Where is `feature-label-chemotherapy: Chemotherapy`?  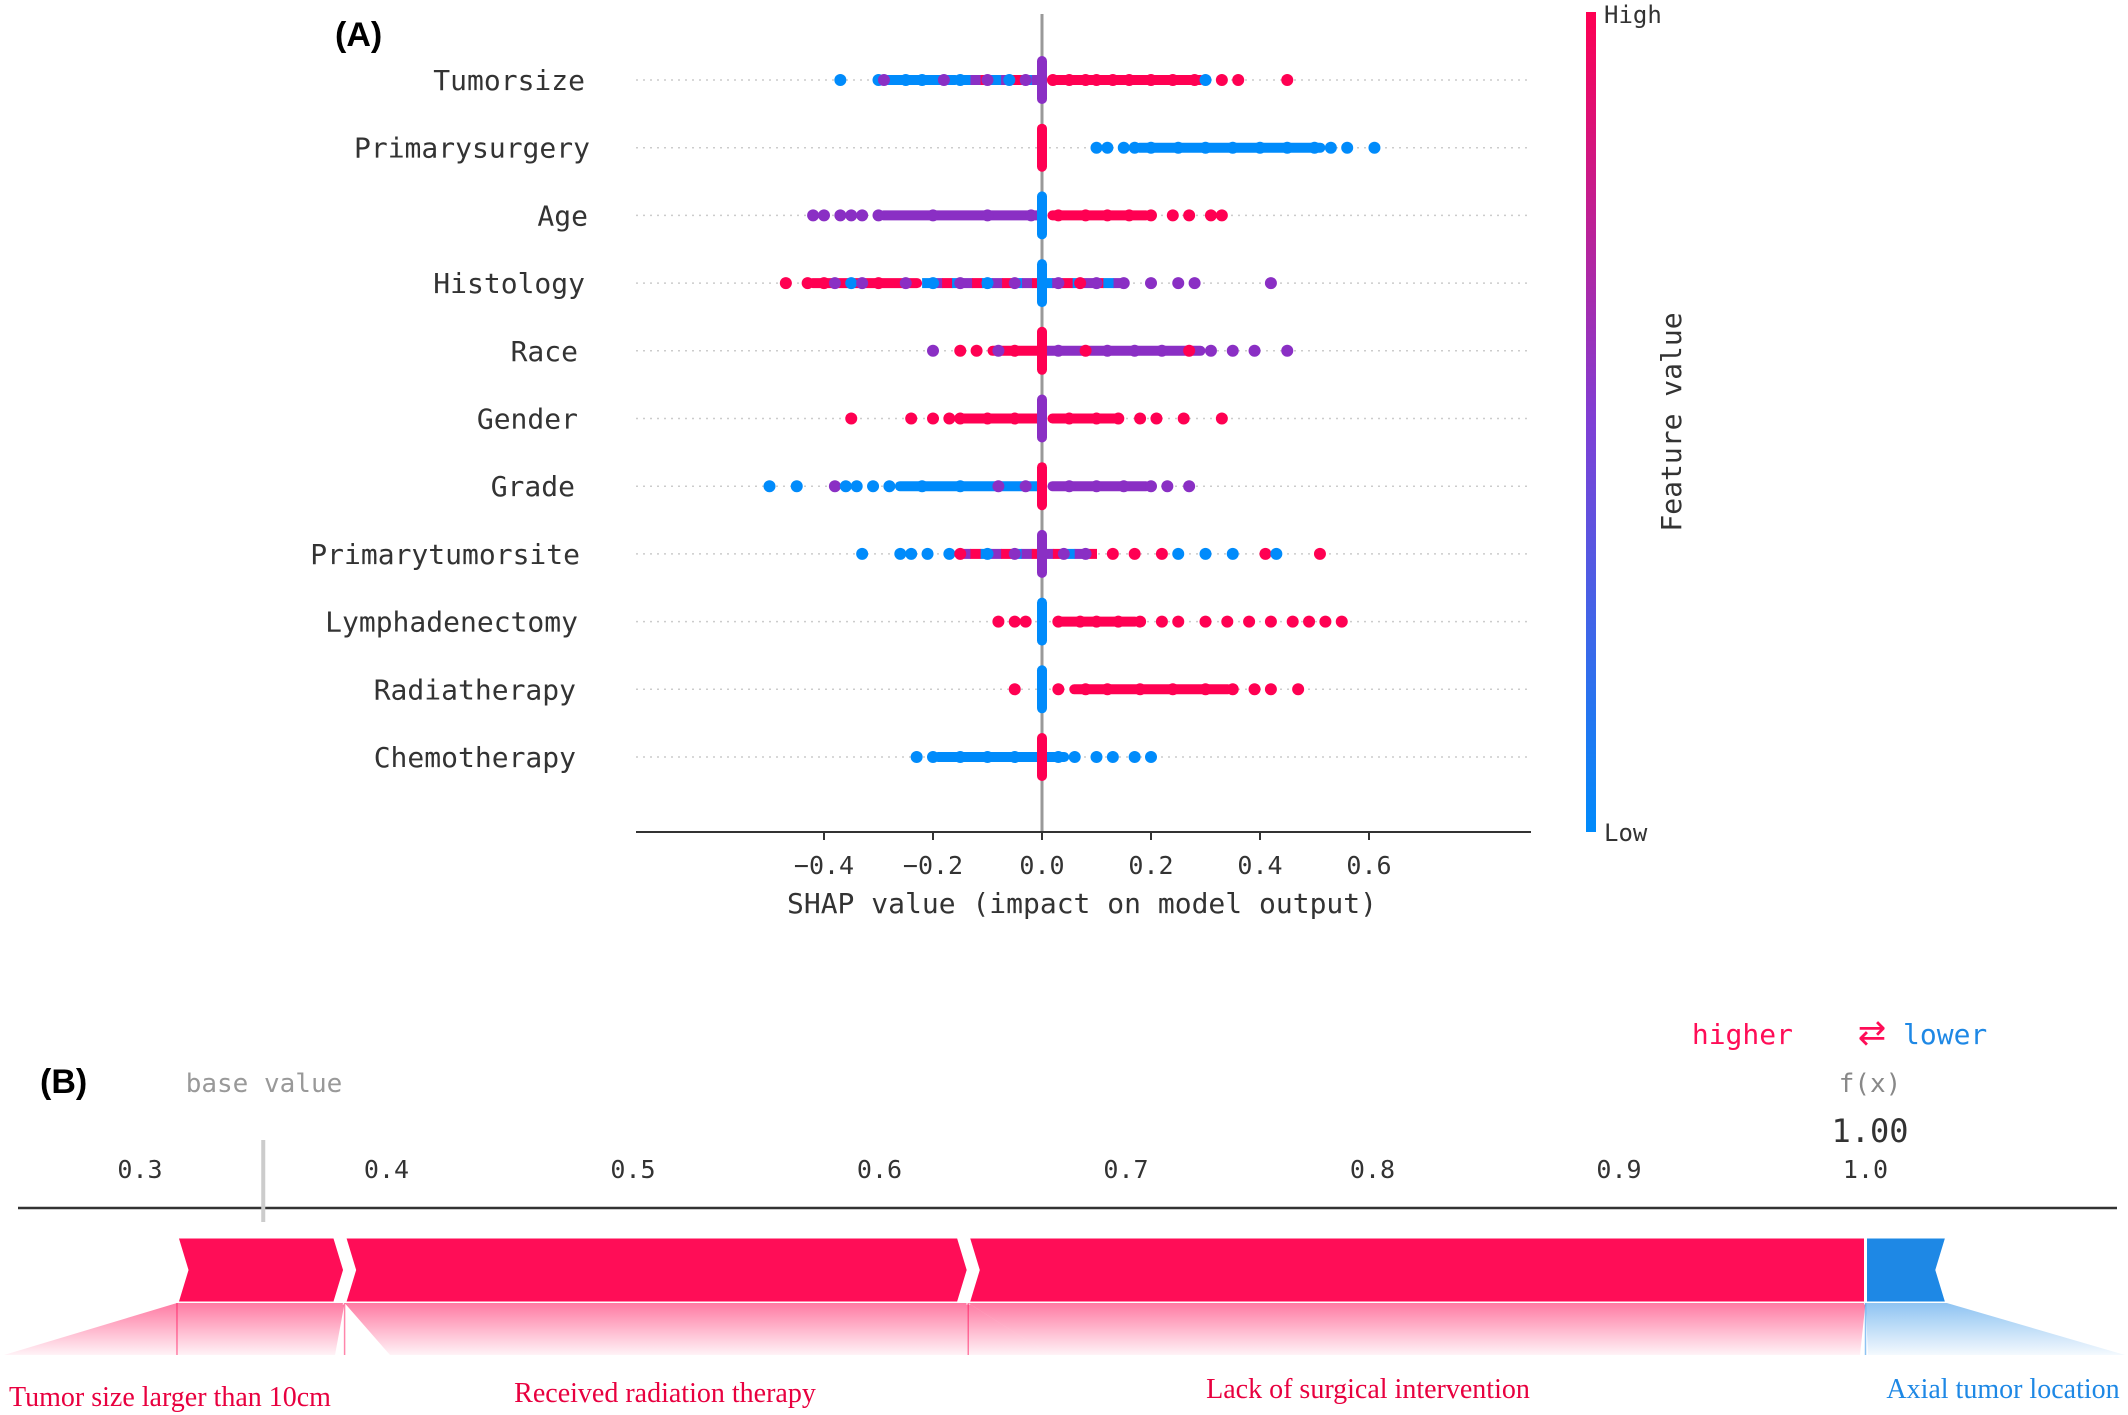 feature-label-chemotherapy: Chemotherapy is located at coordinates (475, 757).